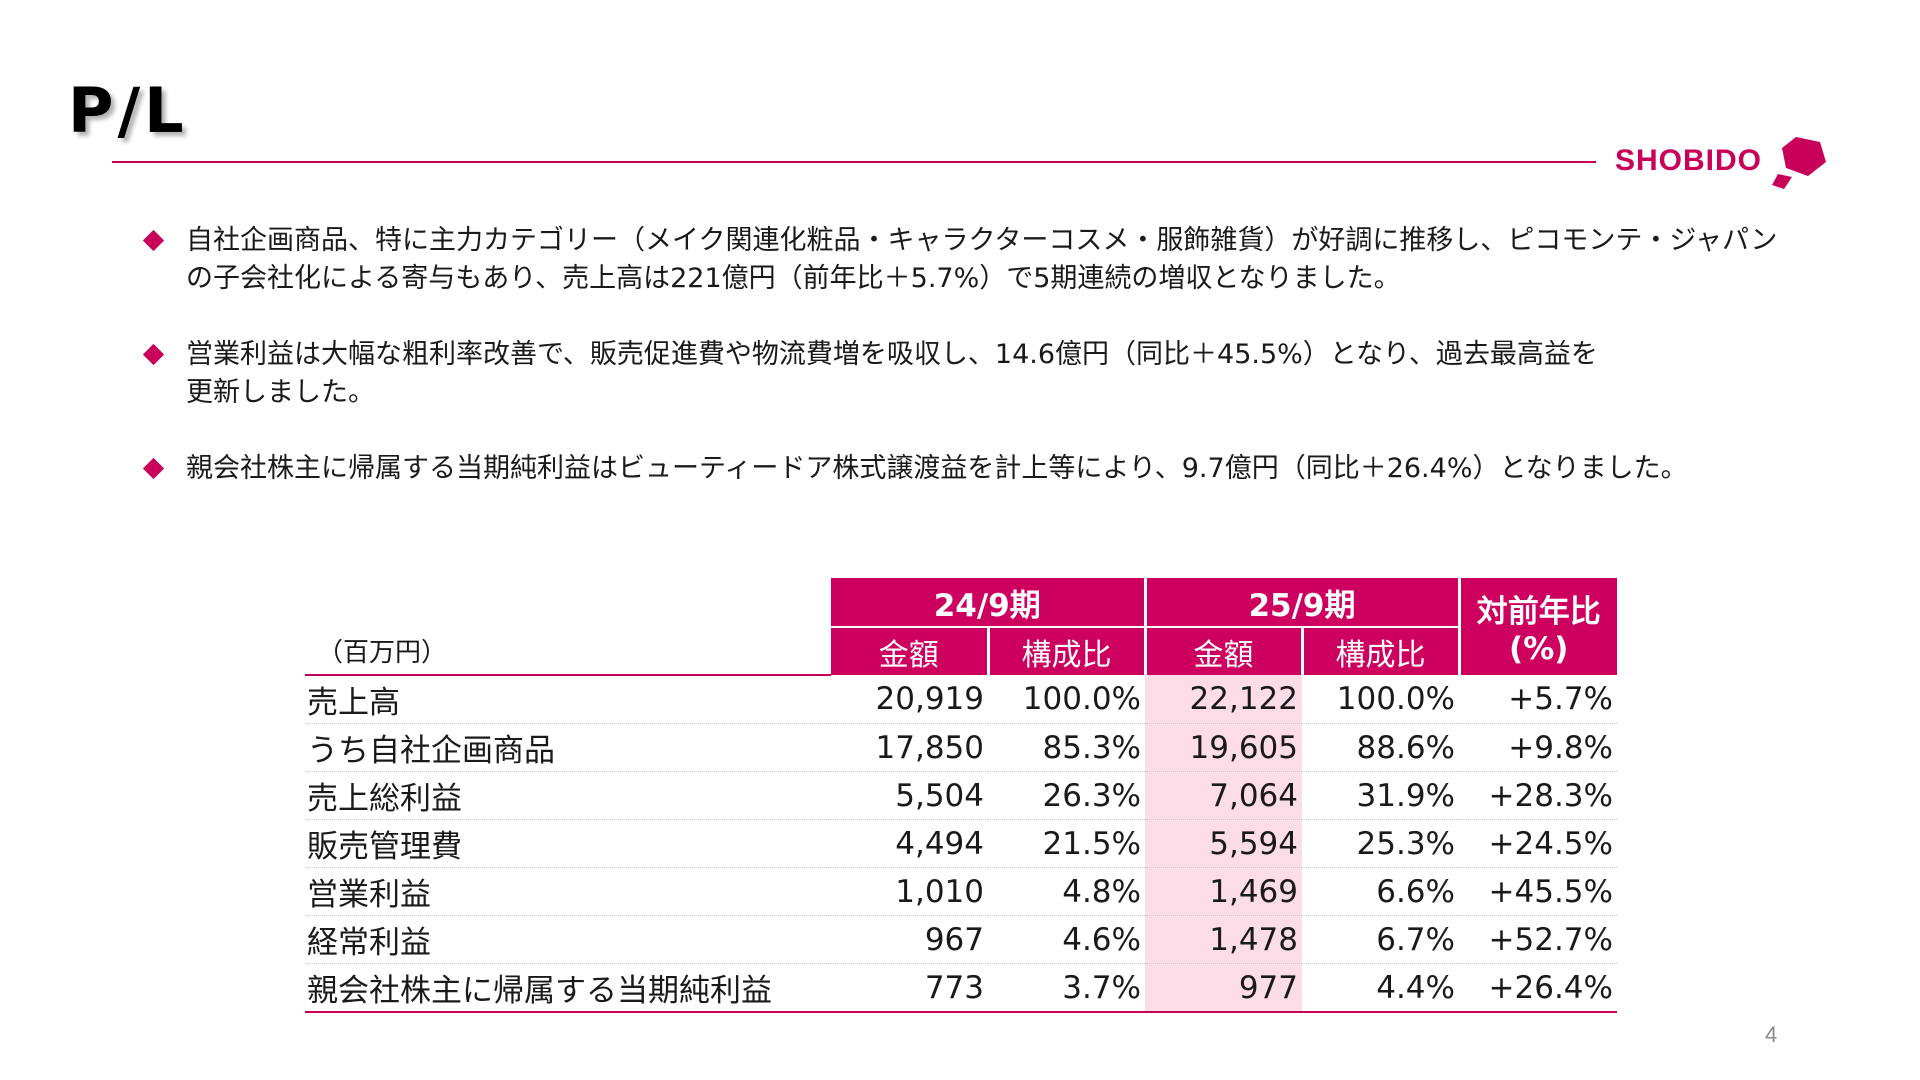  I want to click on ratio-24: 4.8%, so click(1066, 891).